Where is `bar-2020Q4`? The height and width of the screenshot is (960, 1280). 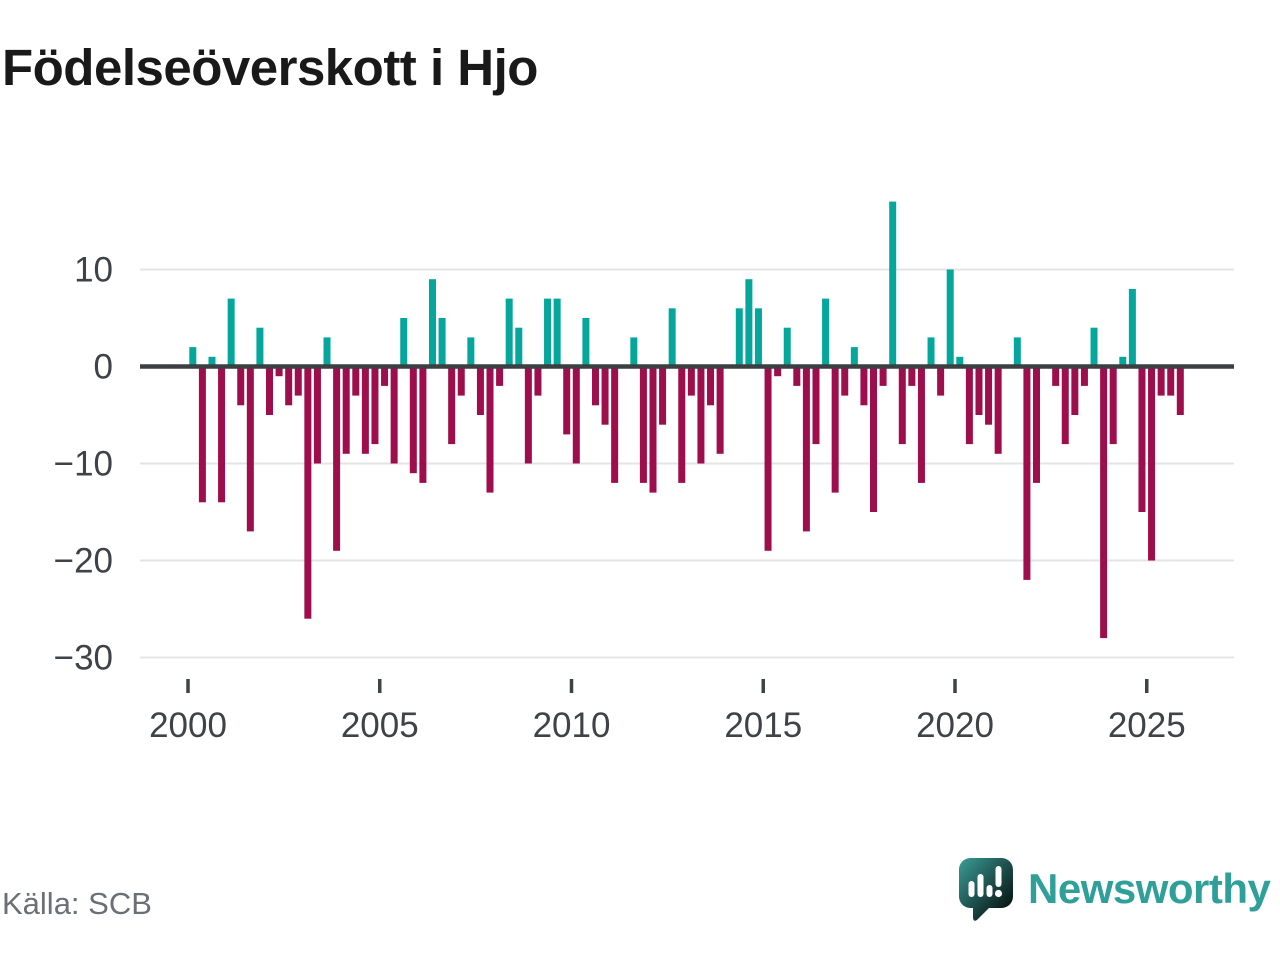
bar-2020Q4 is located at coordinates (989, 395).